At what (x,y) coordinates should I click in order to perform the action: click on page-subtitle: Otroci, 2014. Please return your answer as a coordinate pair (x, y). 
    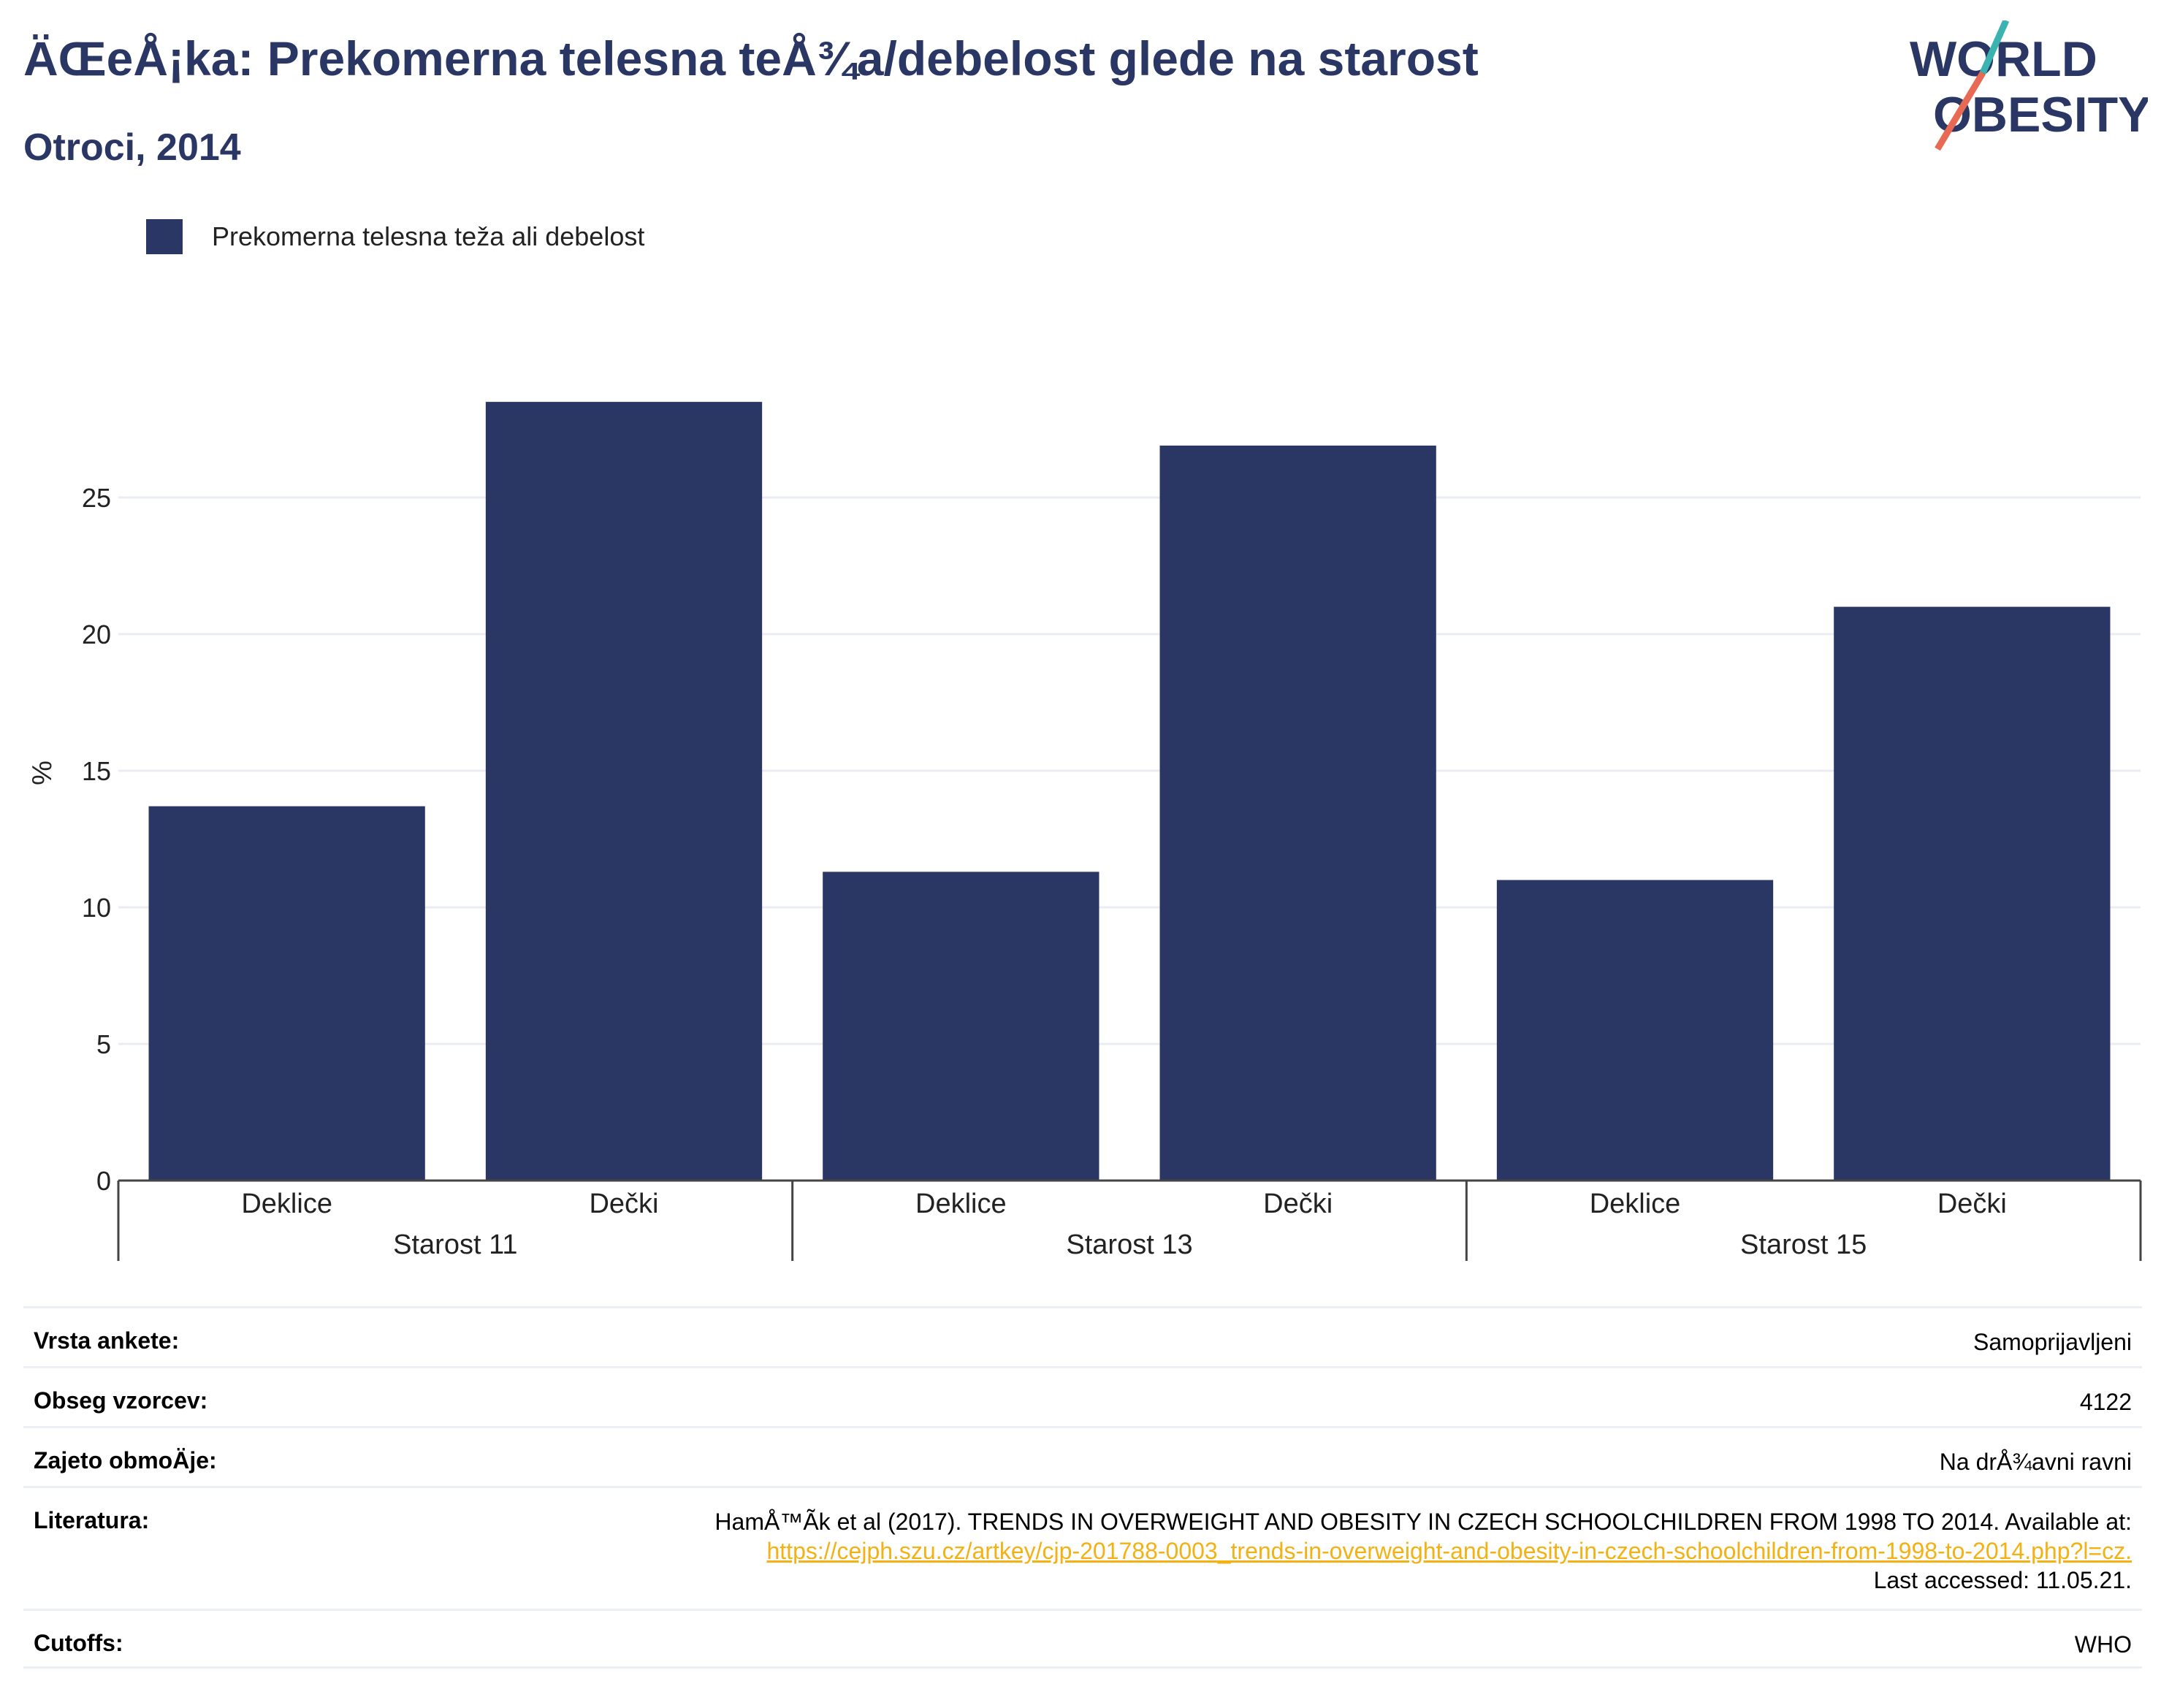
    Looking at the image, I should click on (132, 147).